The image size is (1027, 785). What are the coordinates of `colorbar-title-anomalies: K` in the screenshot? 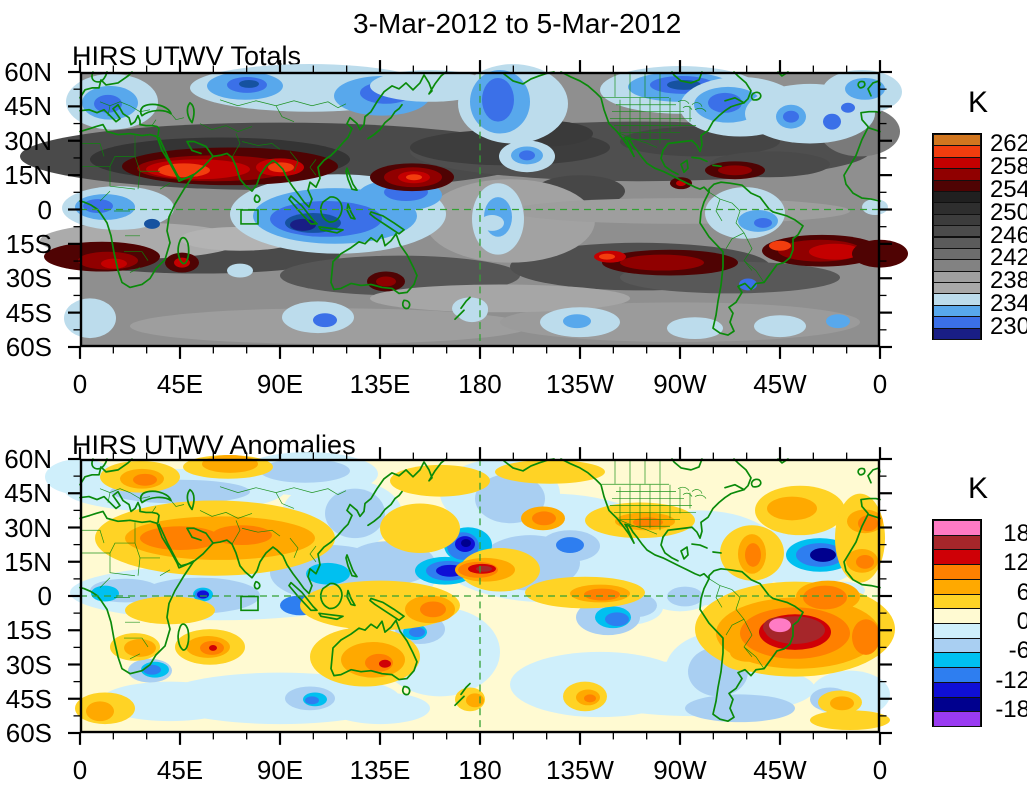 It's located at (977, 488).